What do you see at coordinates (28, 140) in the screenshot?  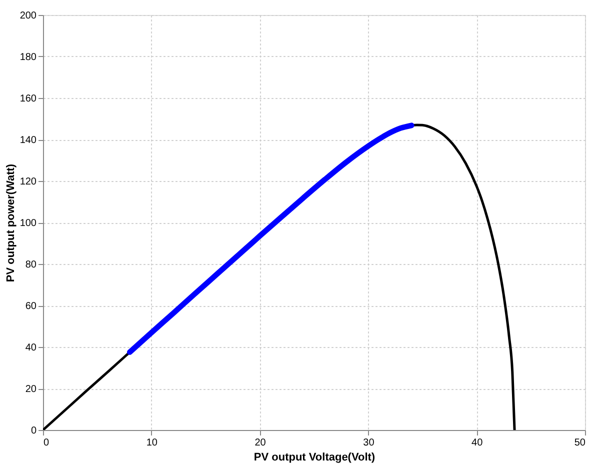 I see `y-tick-label: 140` at bounding box center [28, 140].